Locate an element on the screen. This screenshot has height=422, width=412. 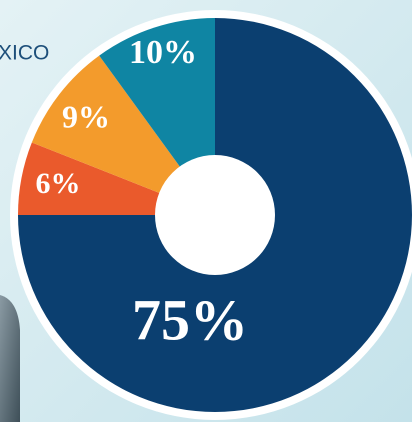
value-label: 75% is located at coordinates (190, 319).